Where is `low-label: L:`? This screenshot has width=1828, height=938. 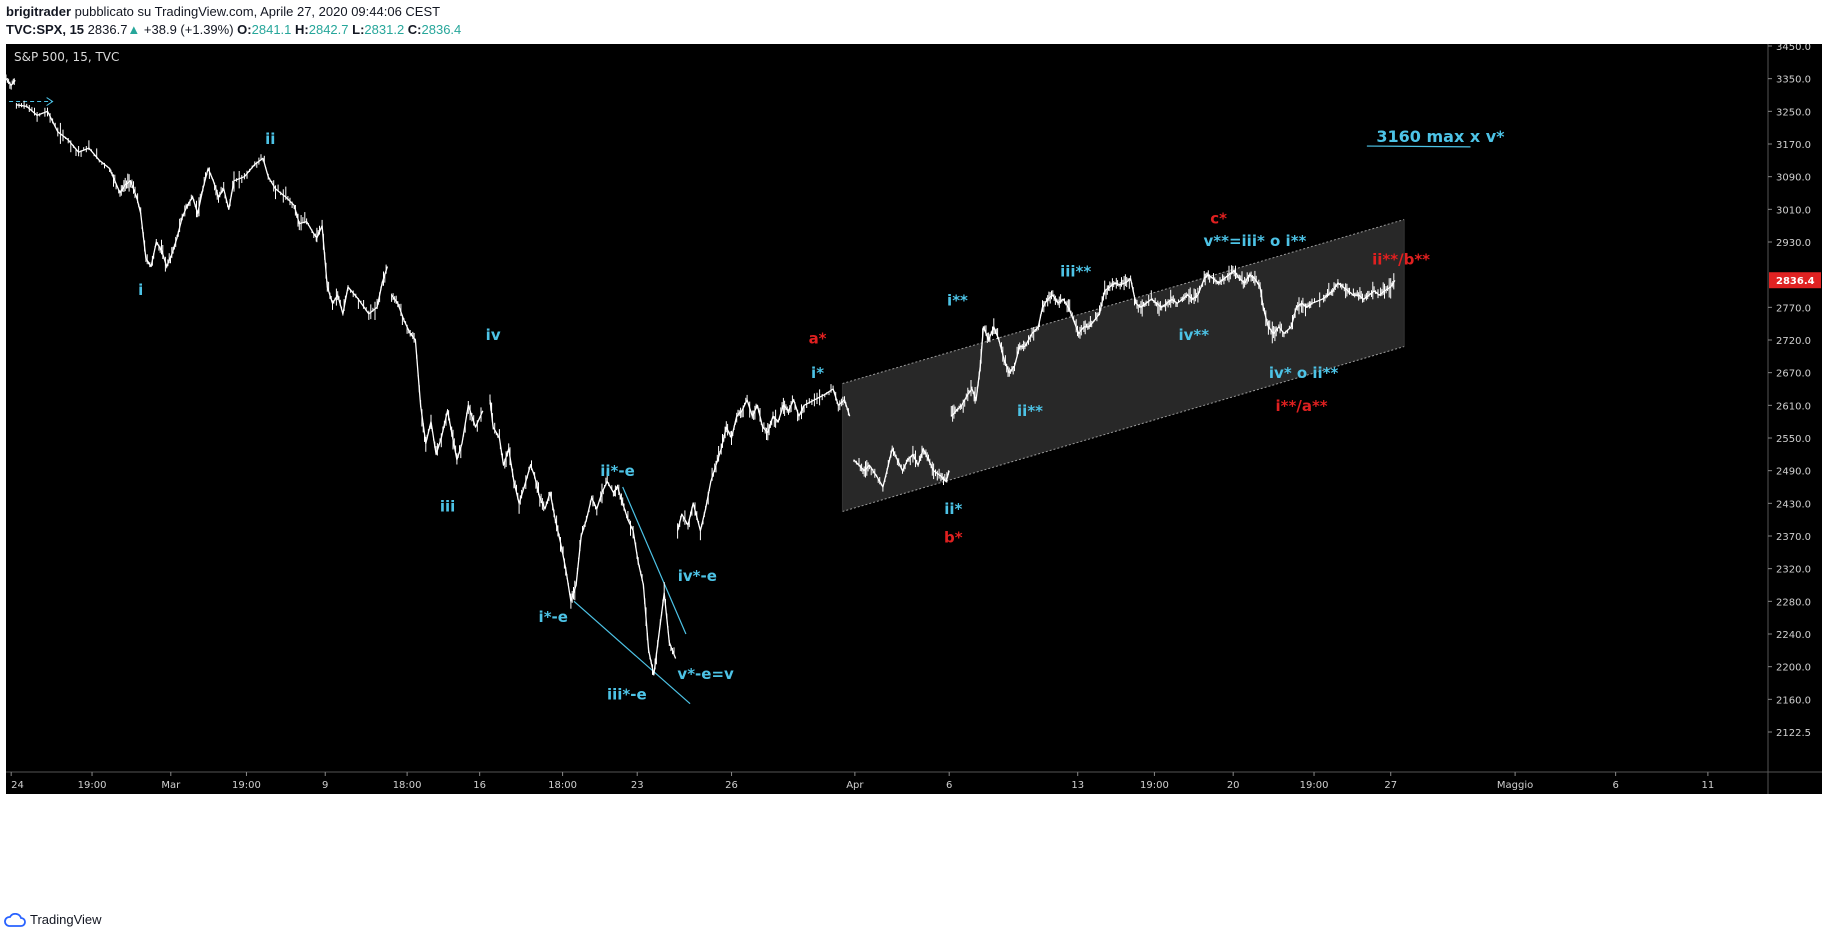
low-label: L: is located at coordinates (358, 29).